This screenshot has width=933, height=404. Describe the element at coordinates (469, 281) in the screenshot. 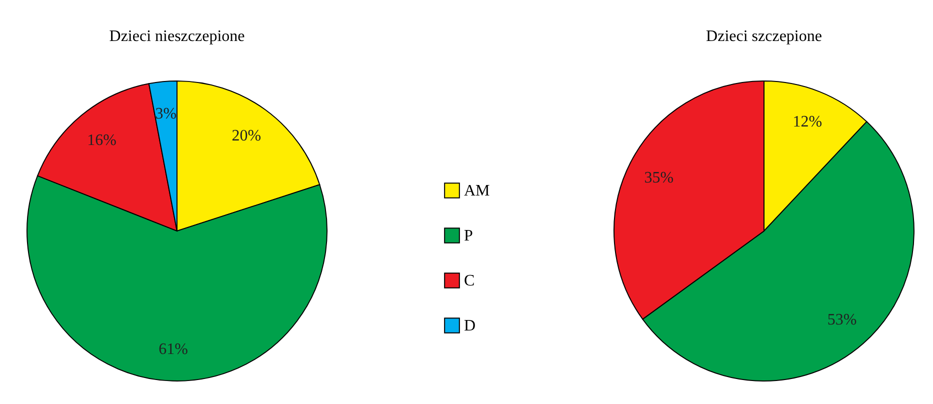

I see `legend-label: C` at that location.